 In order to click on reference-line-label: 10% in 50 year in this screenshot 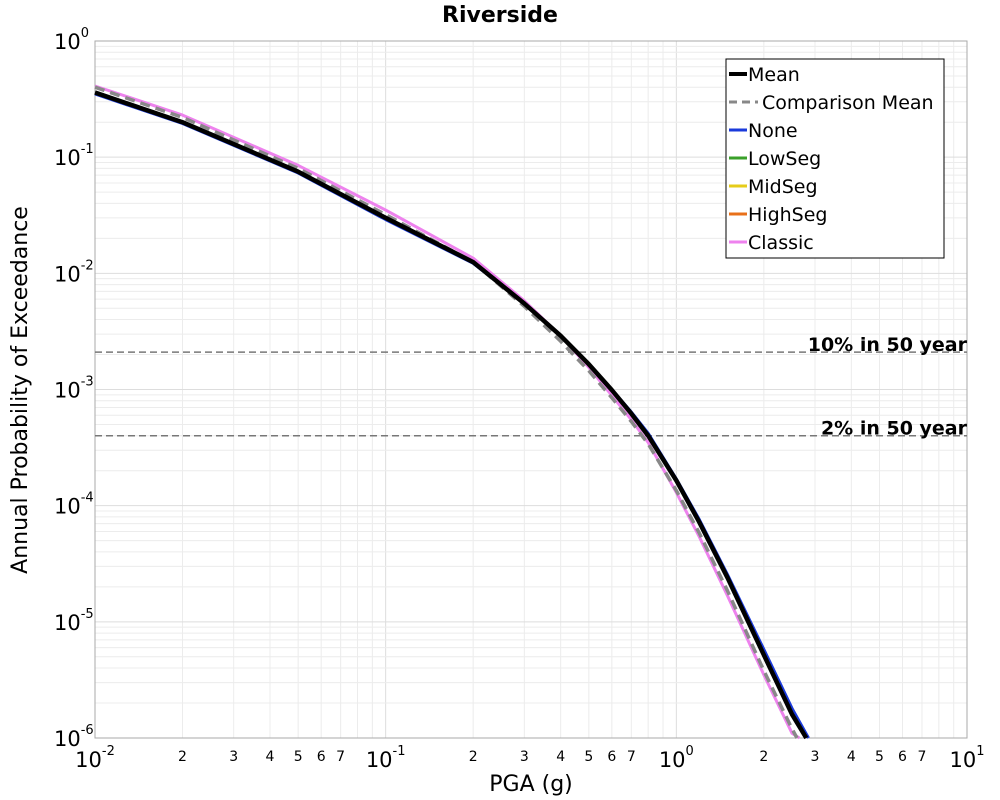, I will do `click(888, 345)`.